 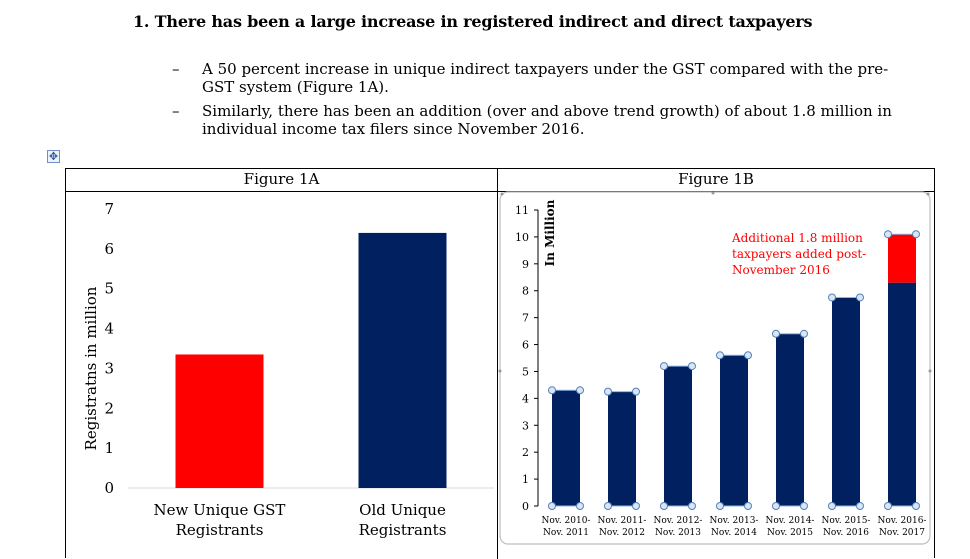 What do you see at coordinates (402, 510) in the screenshot?
I see `x-tick-label: Old Unique` at bounding box center [402, 510].